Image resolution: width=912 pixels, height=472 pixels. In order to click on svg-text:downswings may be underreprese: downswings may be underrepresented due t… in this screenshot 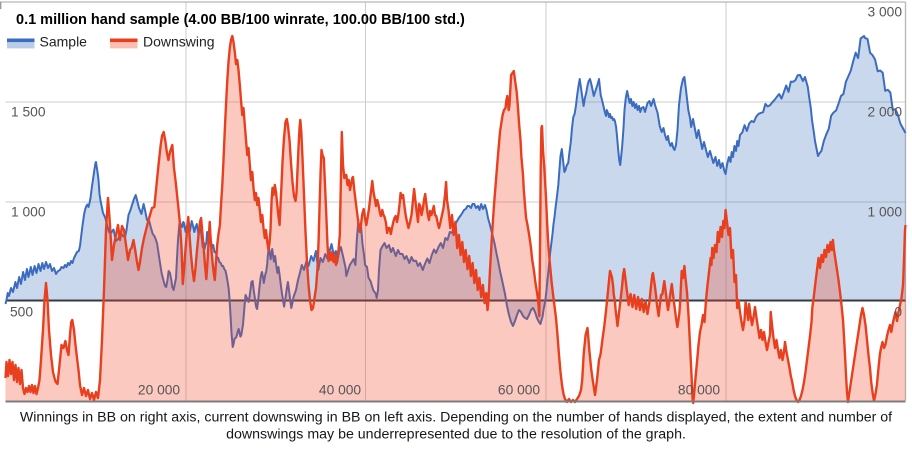, I will do `click(456, 435)`.